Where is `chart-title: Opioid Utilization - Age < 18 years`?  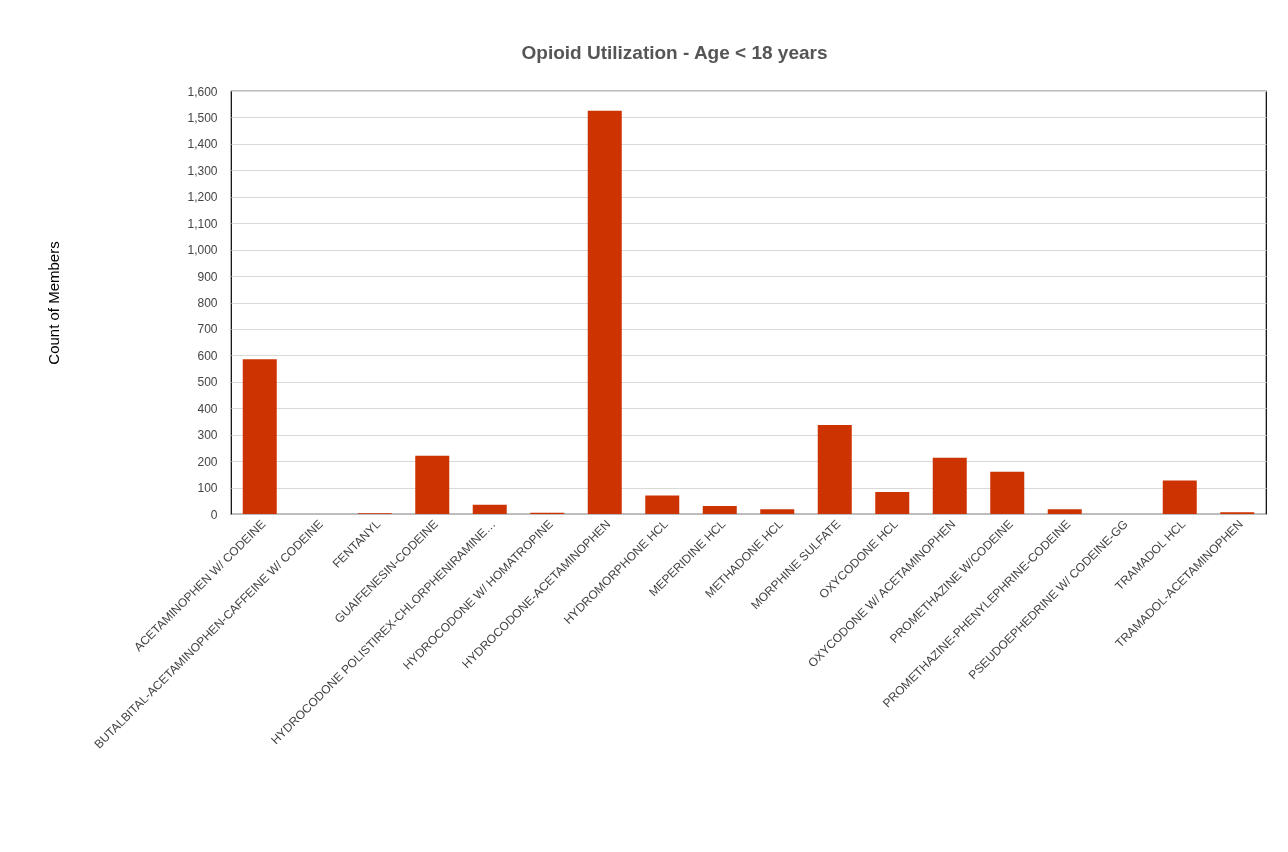 chart-title: Opioid Utilization - Age < 18 years is located at coordinates (674, 52).